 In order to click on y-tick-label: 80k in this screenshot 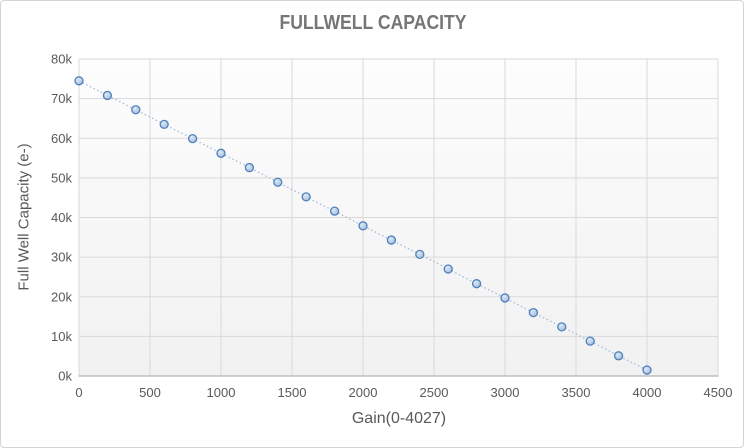, I will do `click(61, 59)`.